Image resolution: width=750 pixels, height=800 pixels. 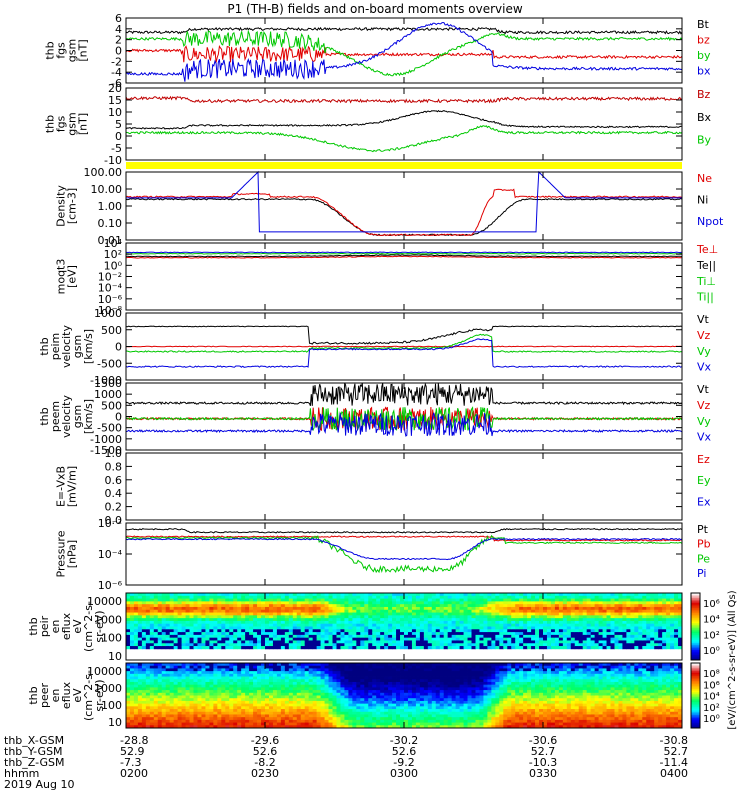 What do you see at coordinates (99, 695) in the screenshot?
I see `y-axis-label: sr-eV)` at bounding box center [99, 695].